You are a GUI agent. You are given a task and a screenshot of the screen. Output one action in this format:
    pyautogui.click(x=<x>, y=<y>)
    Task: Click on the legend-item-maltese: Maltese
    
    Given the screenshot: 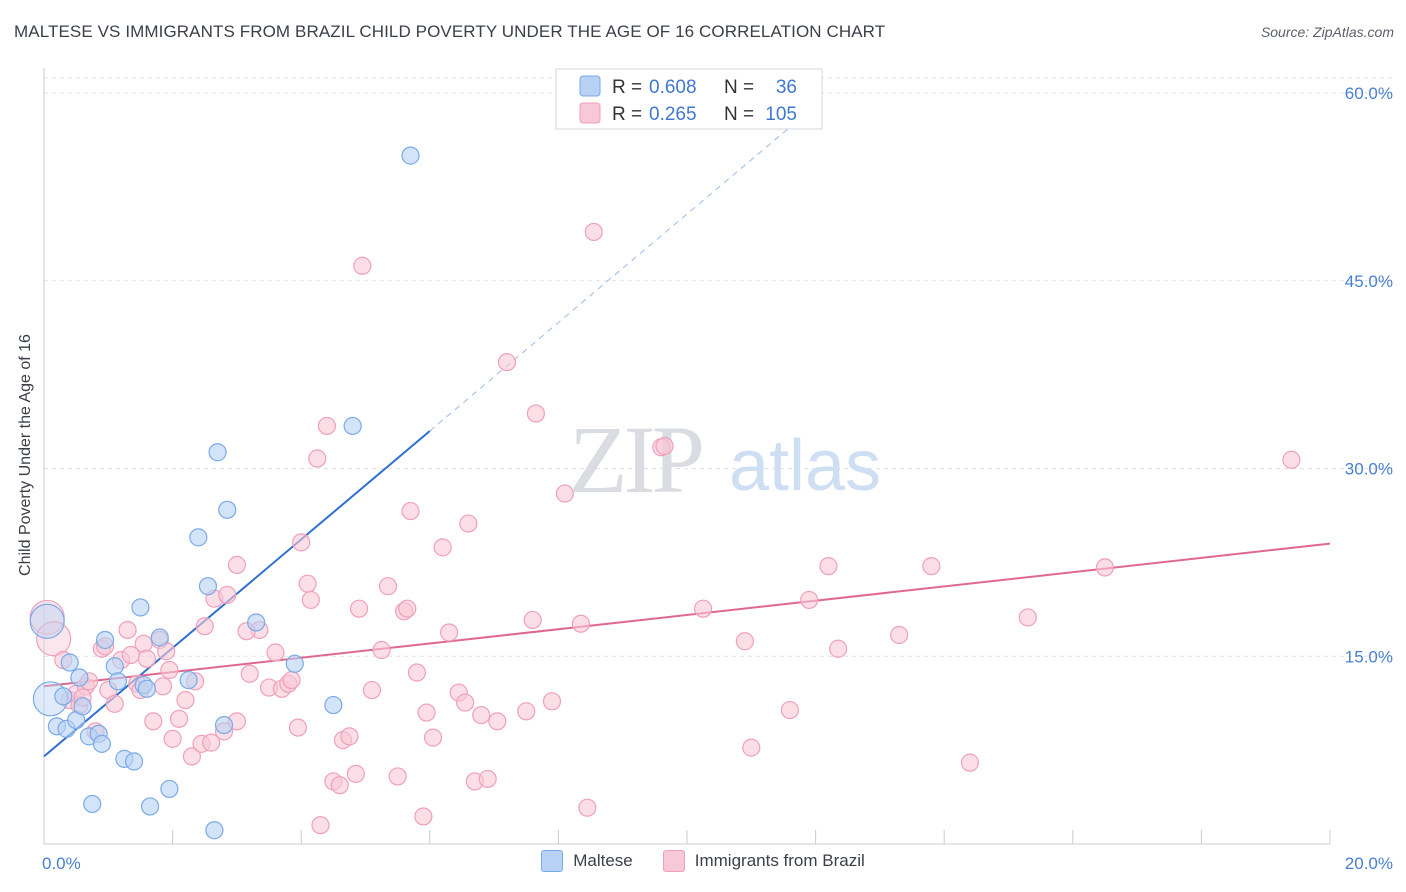 What is the action you would take?
    pyautogui.click(x=587, y=861)
    